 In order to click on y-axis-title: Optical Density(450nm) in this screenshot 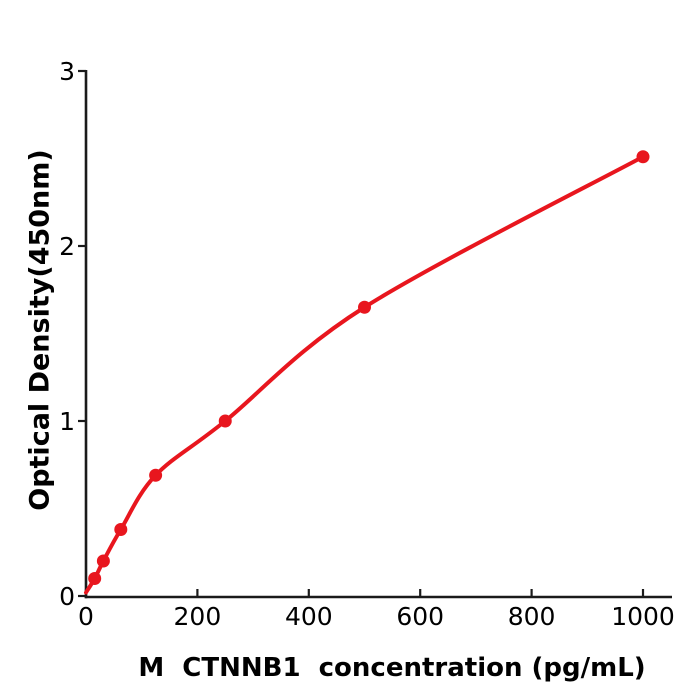, I will do `click(40, 330)`.